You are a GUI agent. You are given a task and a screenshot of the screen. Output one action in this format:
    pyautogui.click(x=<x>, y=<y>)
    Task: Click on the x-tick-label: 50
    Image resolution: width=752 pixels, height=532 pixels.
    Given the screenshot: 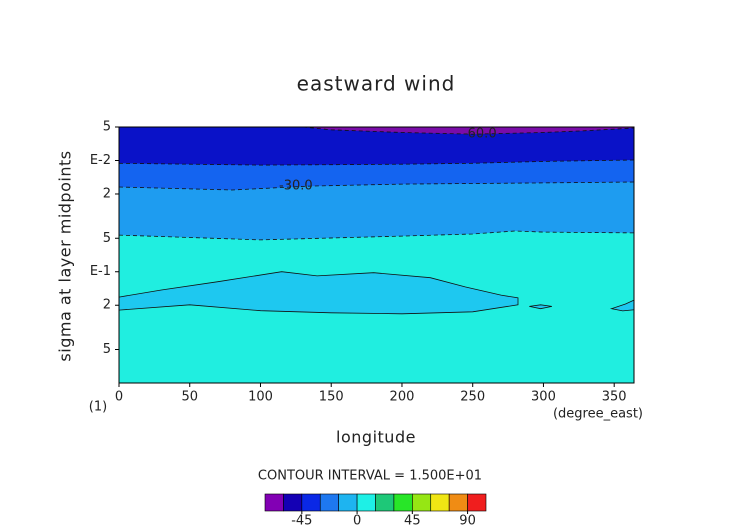 What is the action you would take?
    pyautogui.click(x=189, y=397)
    